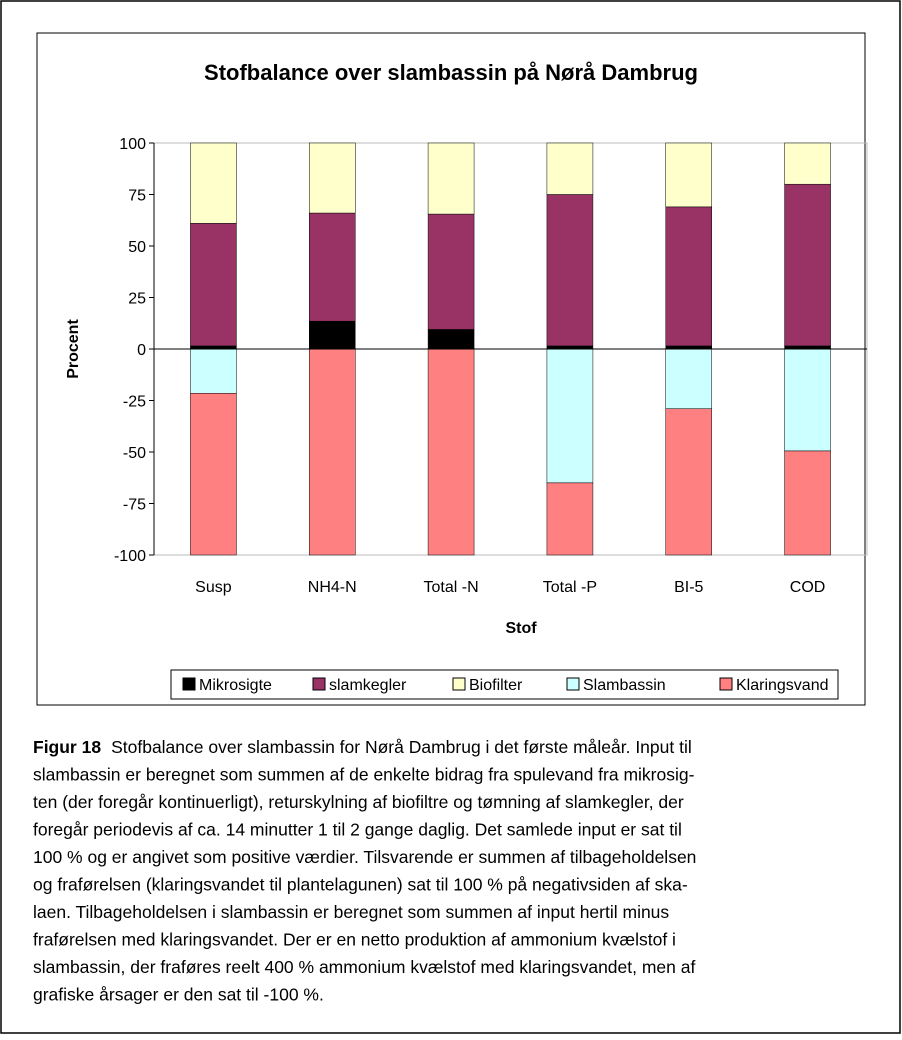 This screenshot has width=902, height=1040. What do you see at coordinates (235, 685) in the screenshot?
I see `legend-label: Mikrosigte` at bounding box center [235, 685].